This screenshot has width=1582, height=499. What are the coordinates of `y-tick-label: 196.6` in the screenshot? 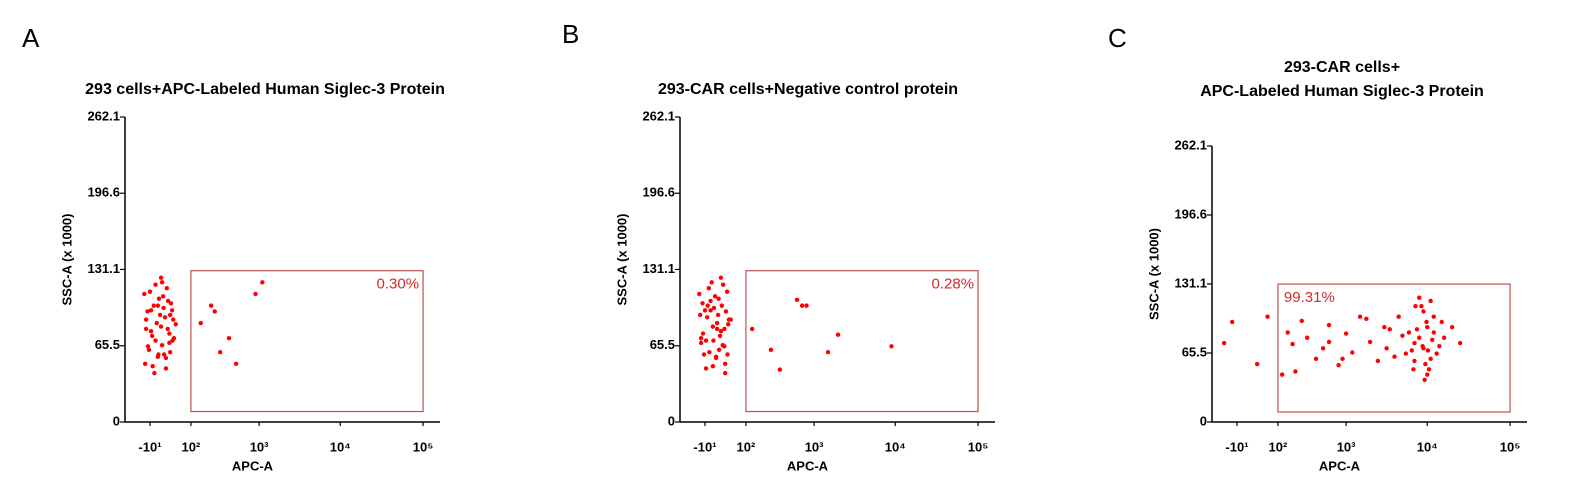 It's located at (658, 192).